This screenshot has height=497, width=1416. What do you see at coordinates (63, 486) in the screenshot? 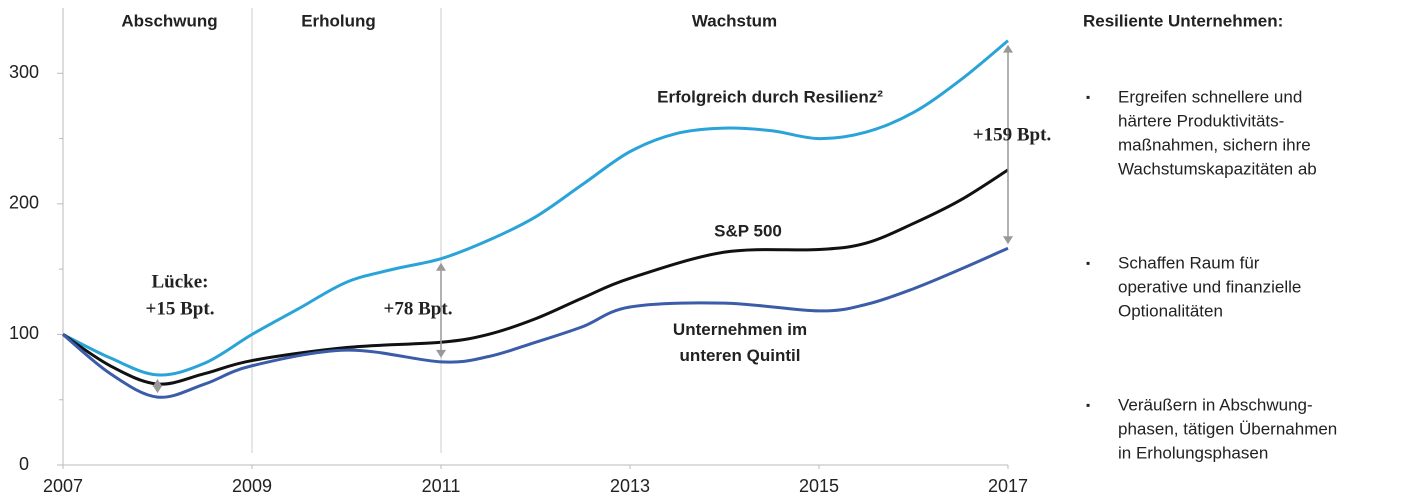
I see `x-tick-label: 2007` at bounding box center [63, 486].